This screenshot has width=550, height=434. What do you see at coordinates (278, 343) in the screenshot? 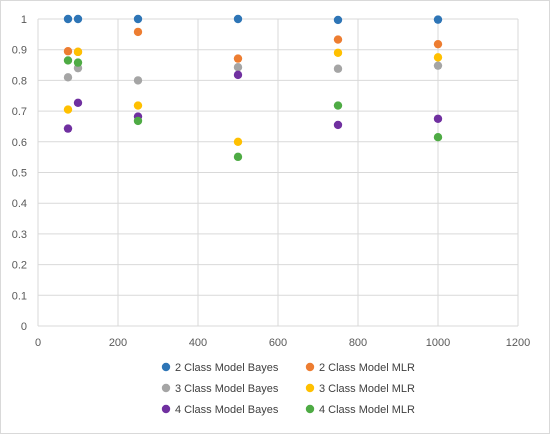
I see `x-tick-label: 600` at bounding box center [278, 343].